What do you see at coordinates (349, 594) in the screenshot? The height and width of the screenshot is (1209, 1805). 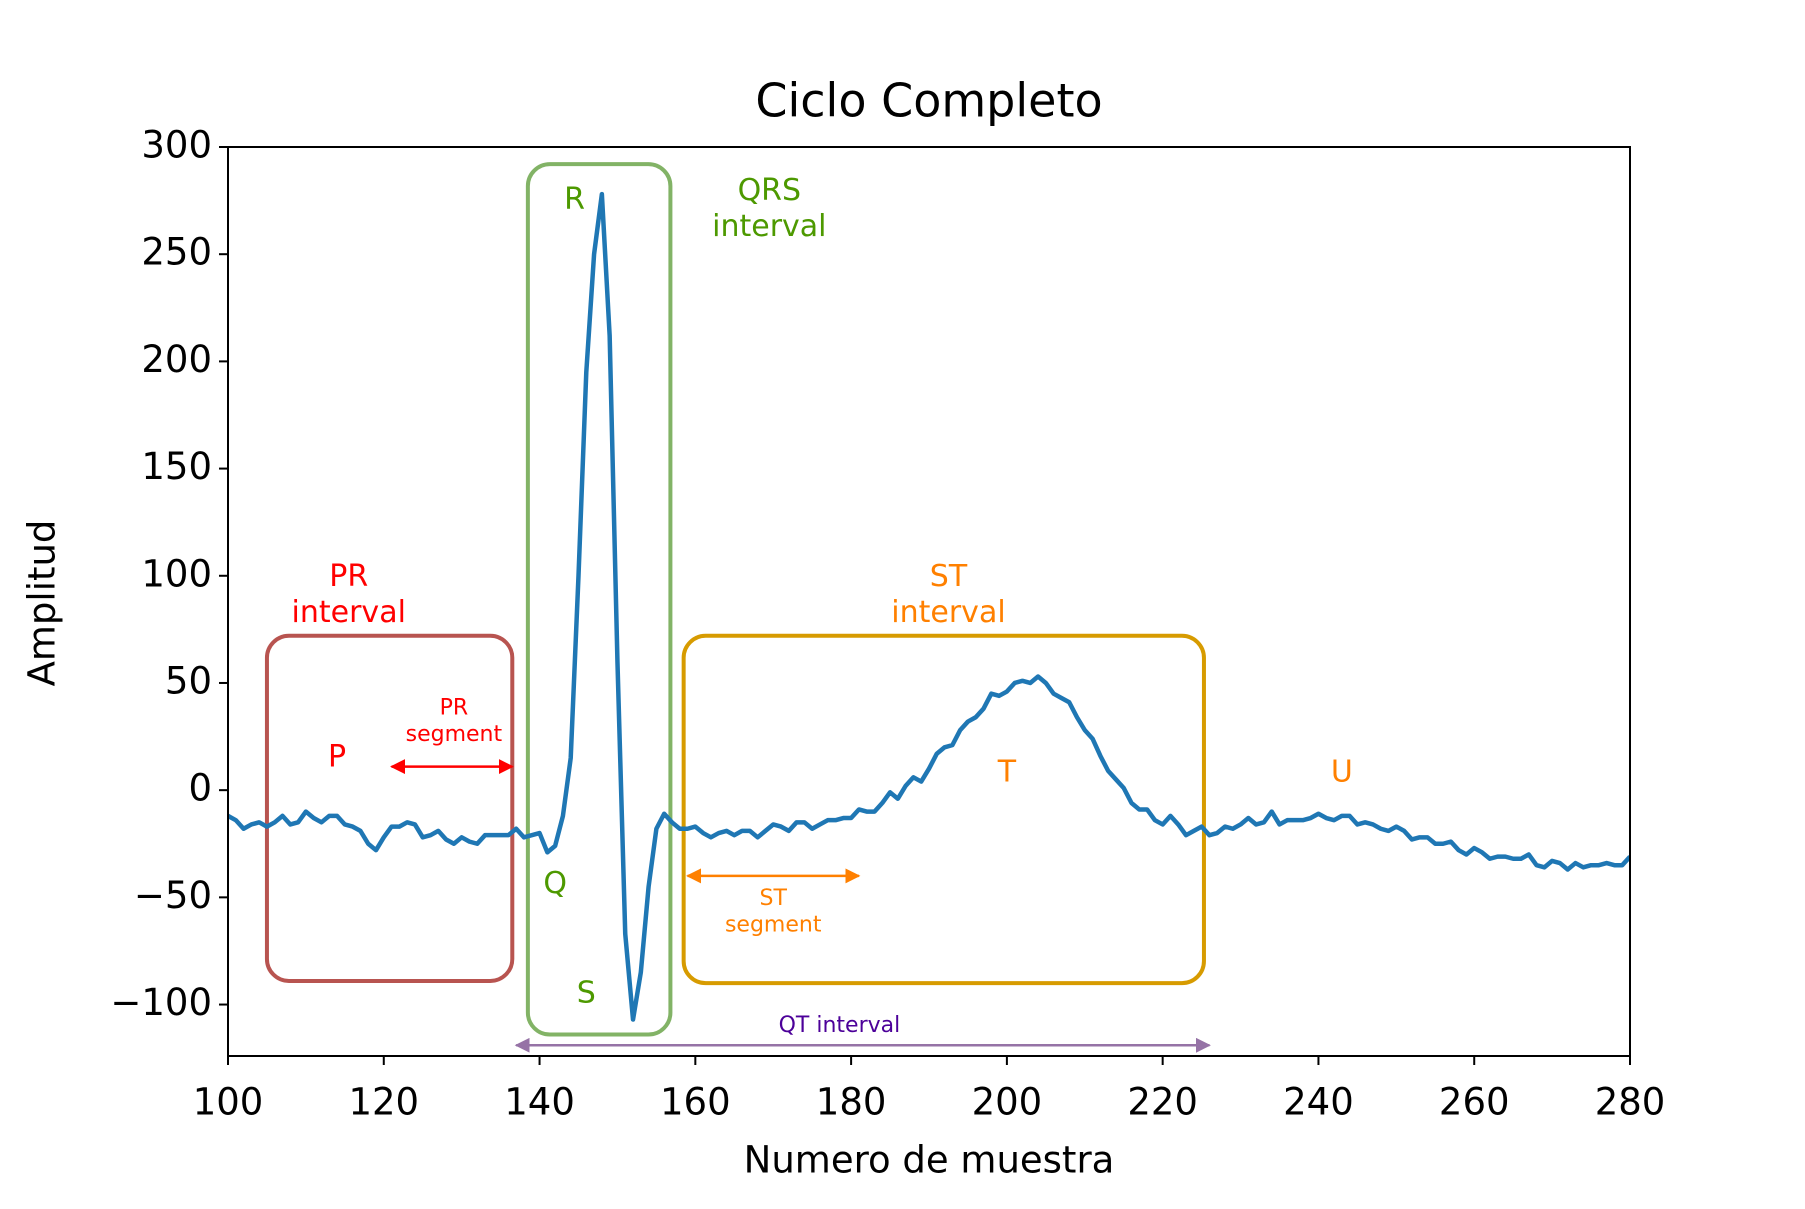 I see `annotation: PR interval` at bounding box center [349, 594].